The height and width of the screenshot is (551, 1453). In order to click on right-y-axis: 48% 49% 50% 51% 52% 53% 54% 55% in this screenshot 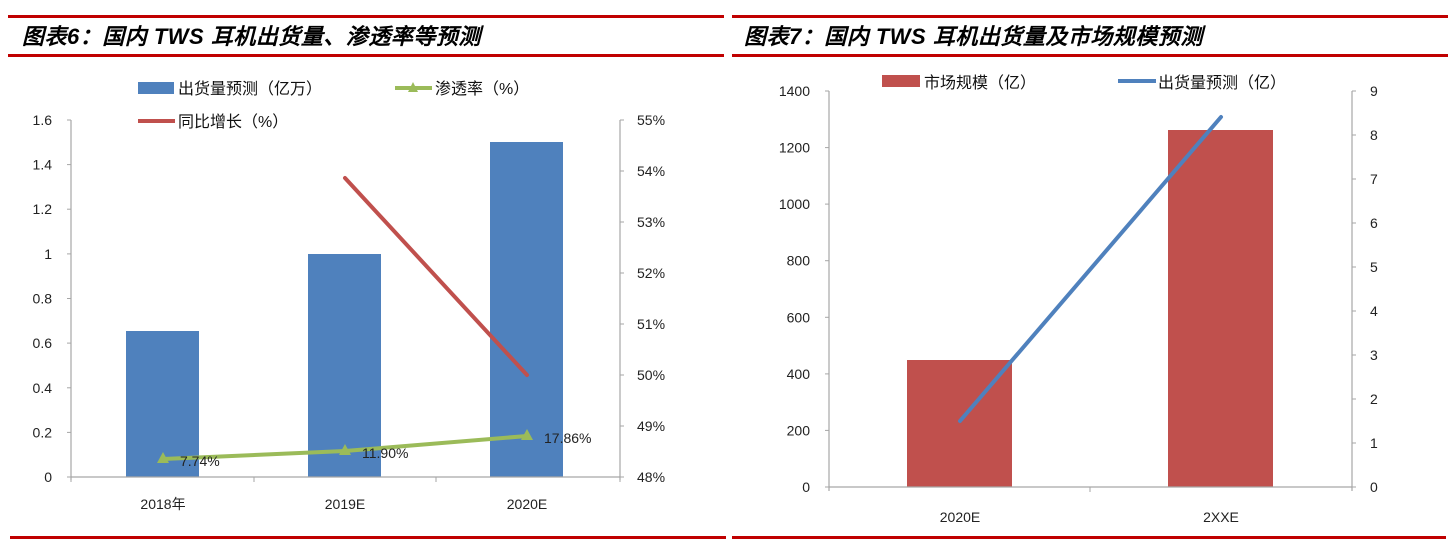, I will do `click(642, 298)`.